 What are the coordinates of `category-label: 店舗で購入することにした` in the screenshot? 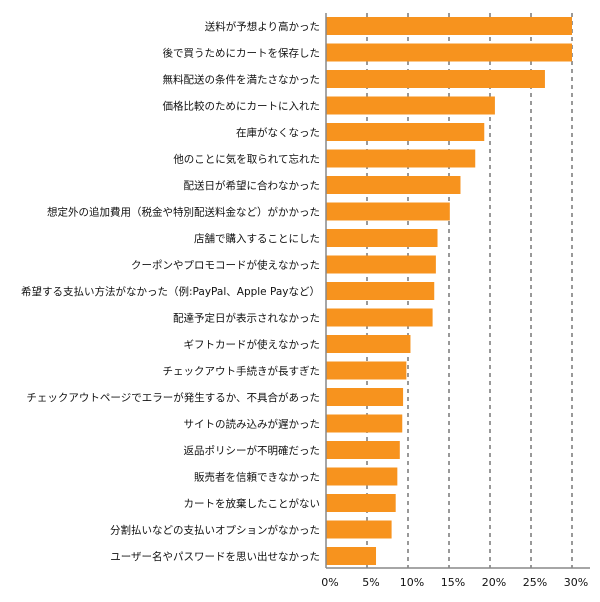 It's located at (257, 238).